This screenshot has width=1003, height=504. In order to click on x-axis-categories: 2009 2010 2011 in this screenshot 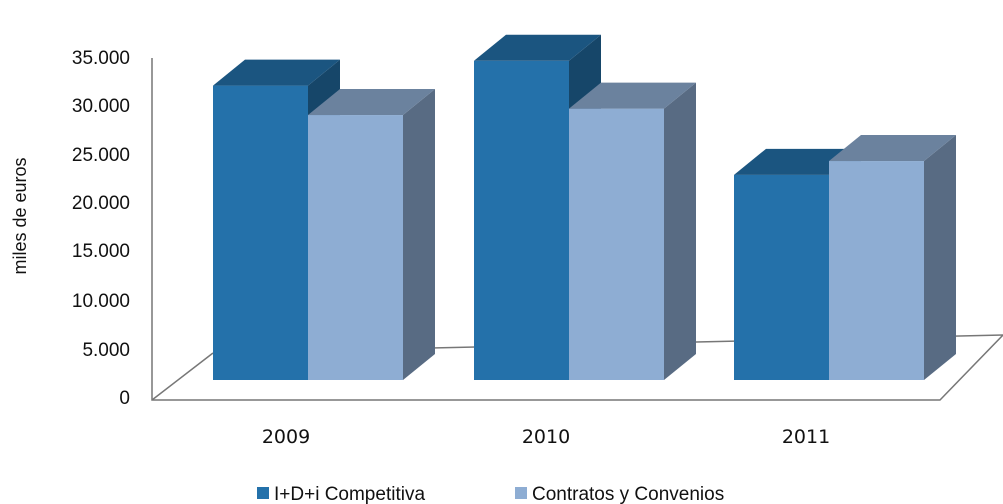, I will do `click(546, 437)`.